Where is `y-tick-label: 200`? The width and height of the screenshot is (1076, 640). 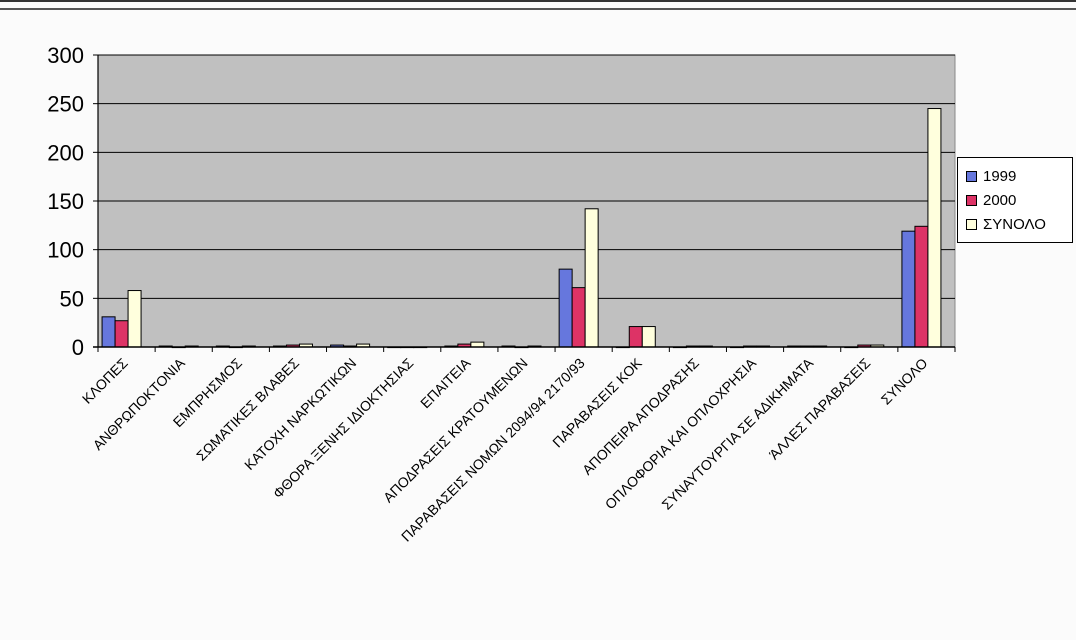 y-tick-label: 200 is located at coordinates (65, 152).